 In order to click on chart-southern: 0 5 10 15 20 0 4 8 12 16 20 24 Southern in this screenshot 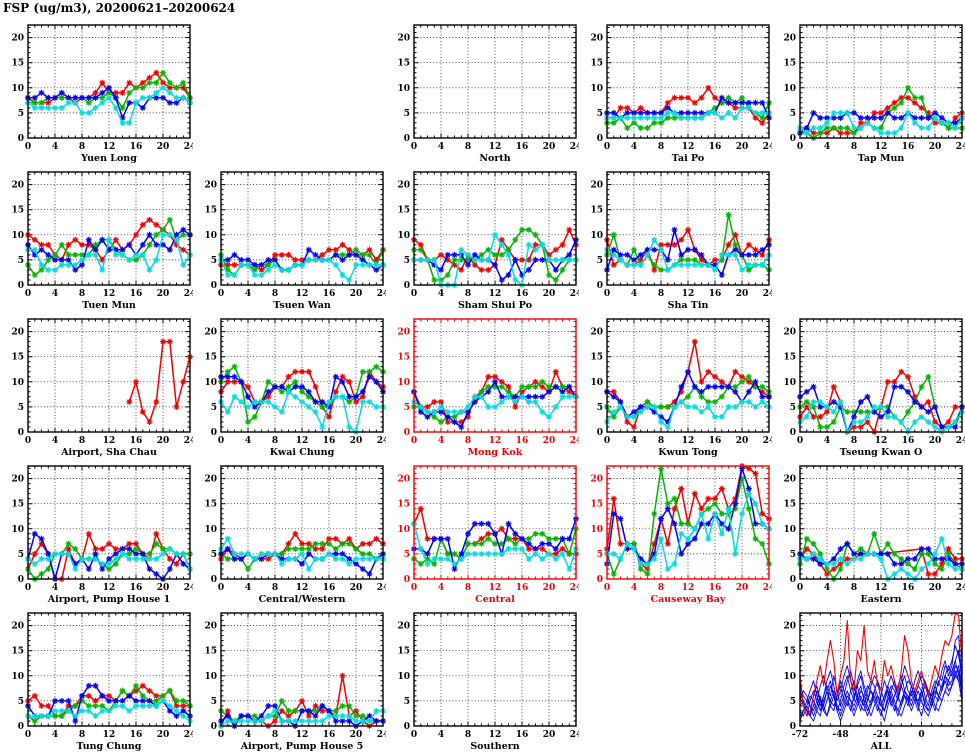, I will do `click(489, 682)`.